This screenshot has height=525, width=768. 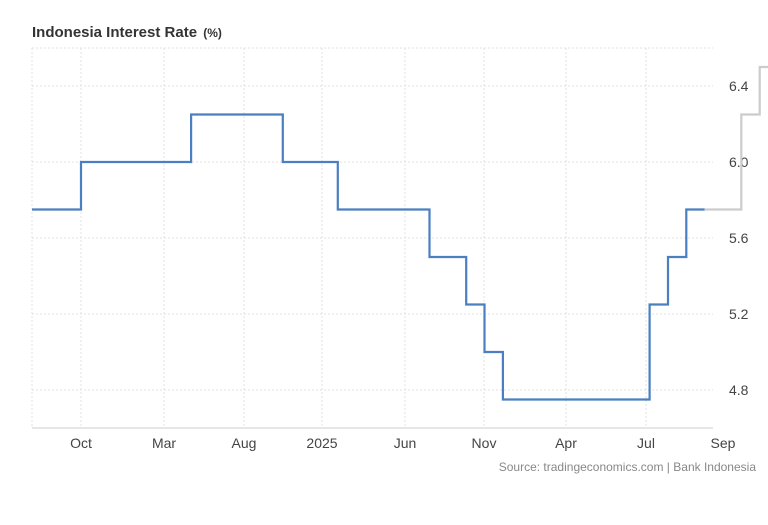 What do you see at coordinates (736, 138) in the screenshot?
I see `series-line-forecast` at bounding box center [736, 138].